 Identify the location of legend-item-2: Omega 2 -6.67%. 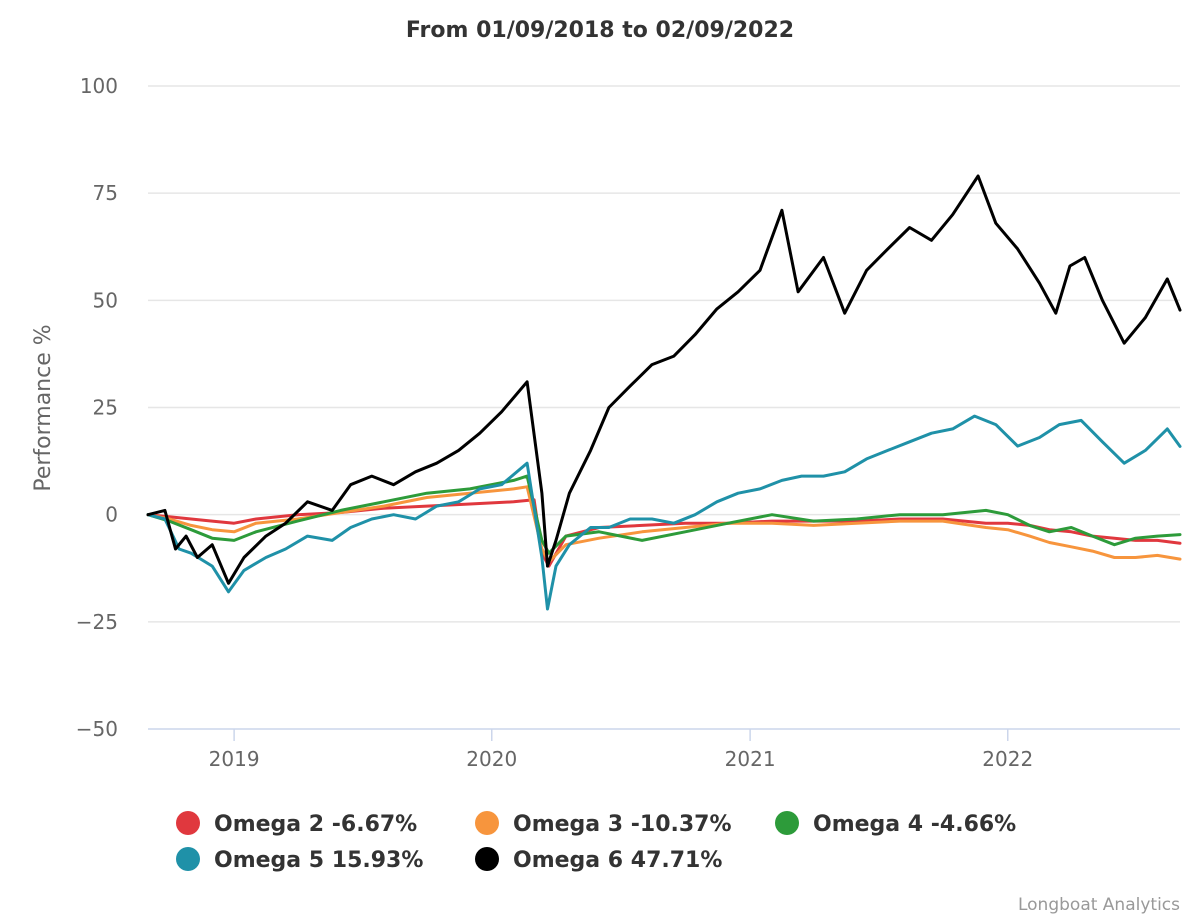
(296, 824).